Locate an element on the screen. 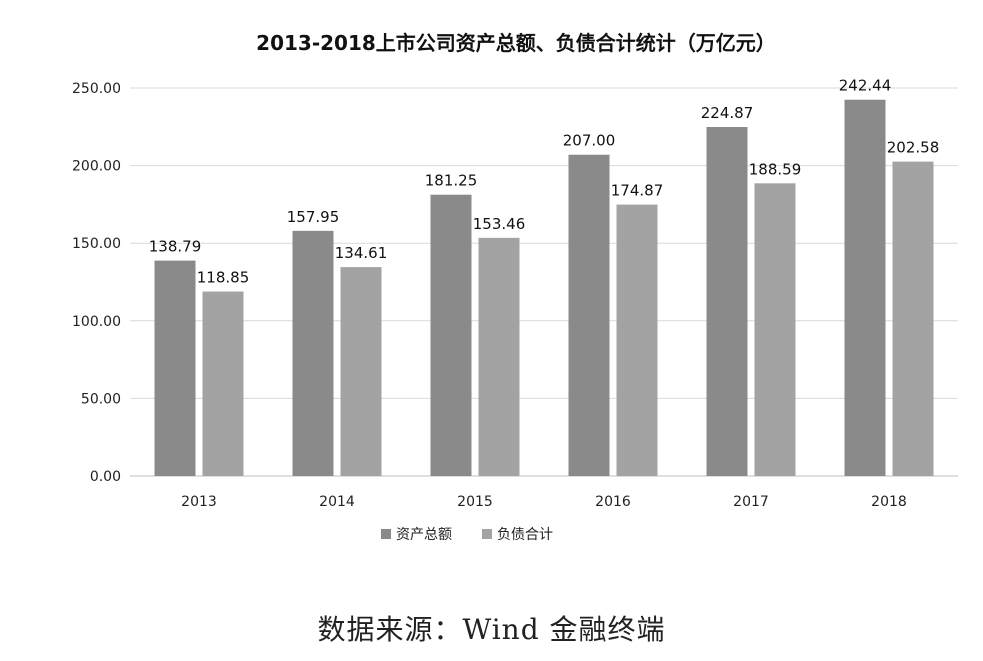  y-tick-label: 150.00 is located at coordinates (96, 244).